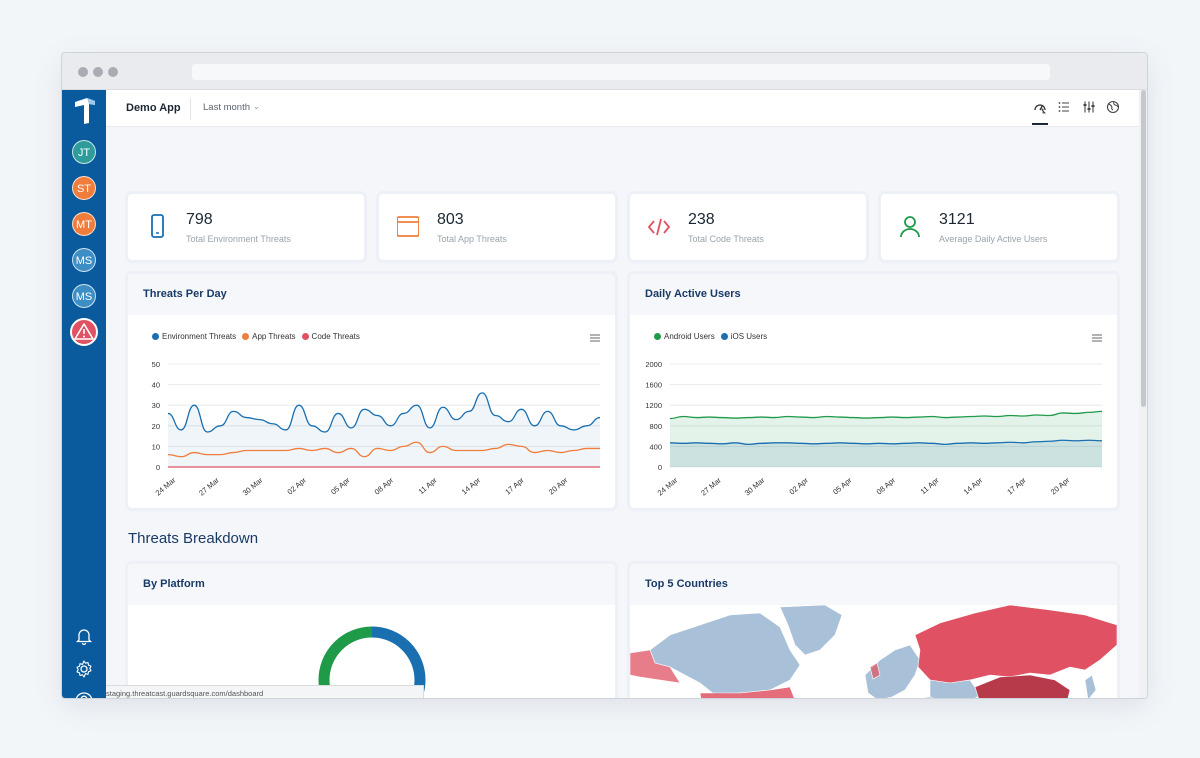 The height and width of the screenshot is (758, 1200). What do you see at coordinates (166, 486) in the screenshot?
I see `x-tick-label: 24 Mar` at bounding box center [166, 486].